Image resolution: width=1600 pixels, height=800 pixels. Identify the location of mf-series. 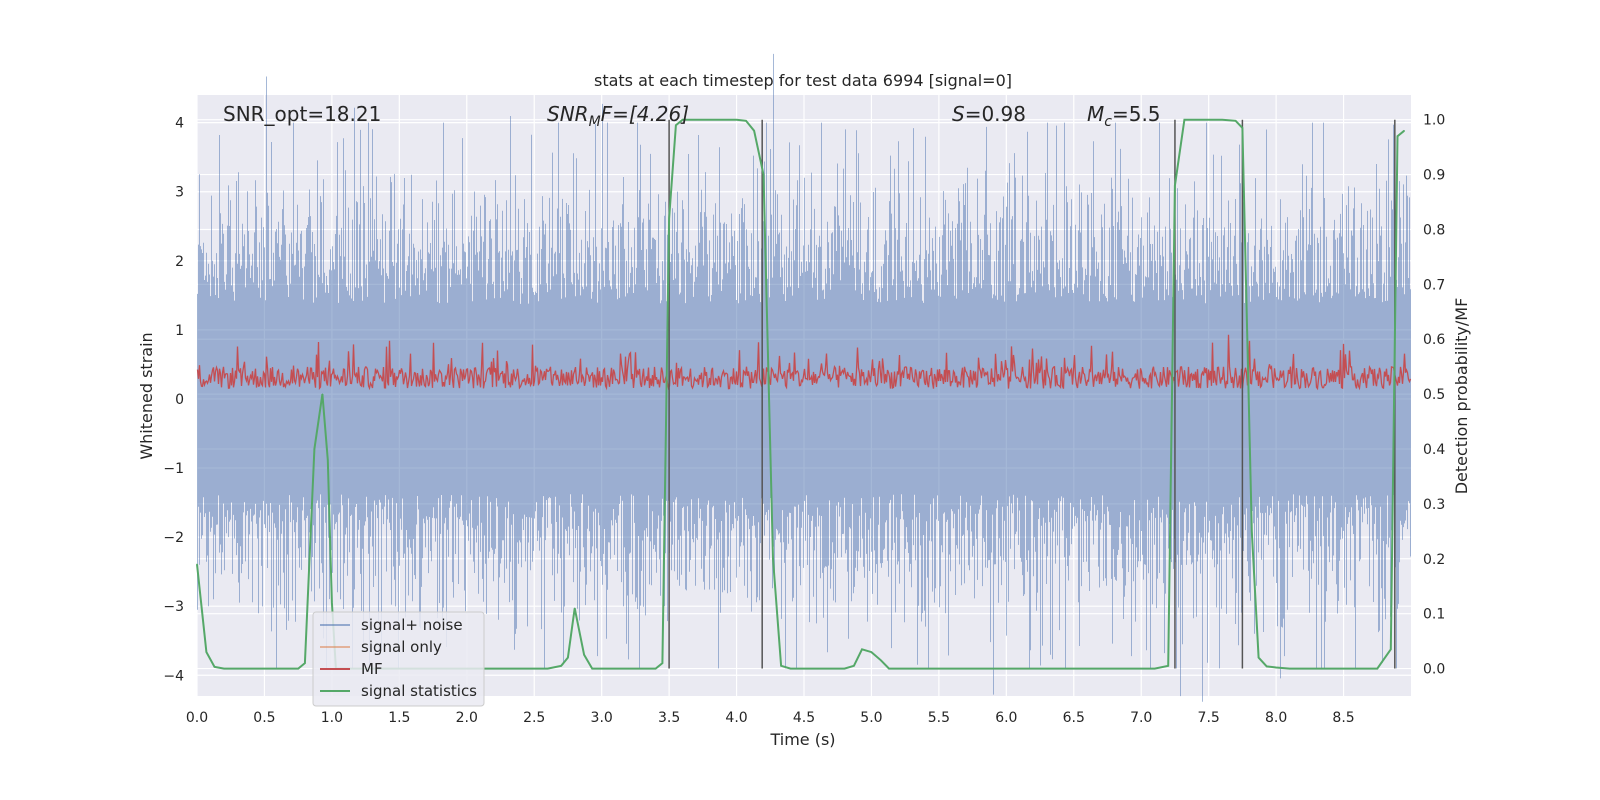
(804, 362).